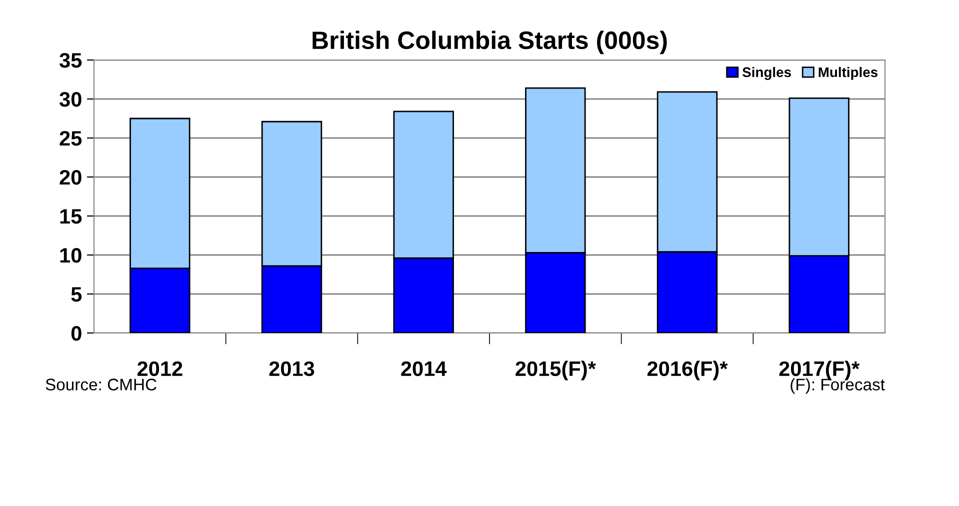  What do you see at coordinates (556, 370) in the screenshot?
I see `x-tick-label: 2015(F)*` at bounding box center [556, 370].